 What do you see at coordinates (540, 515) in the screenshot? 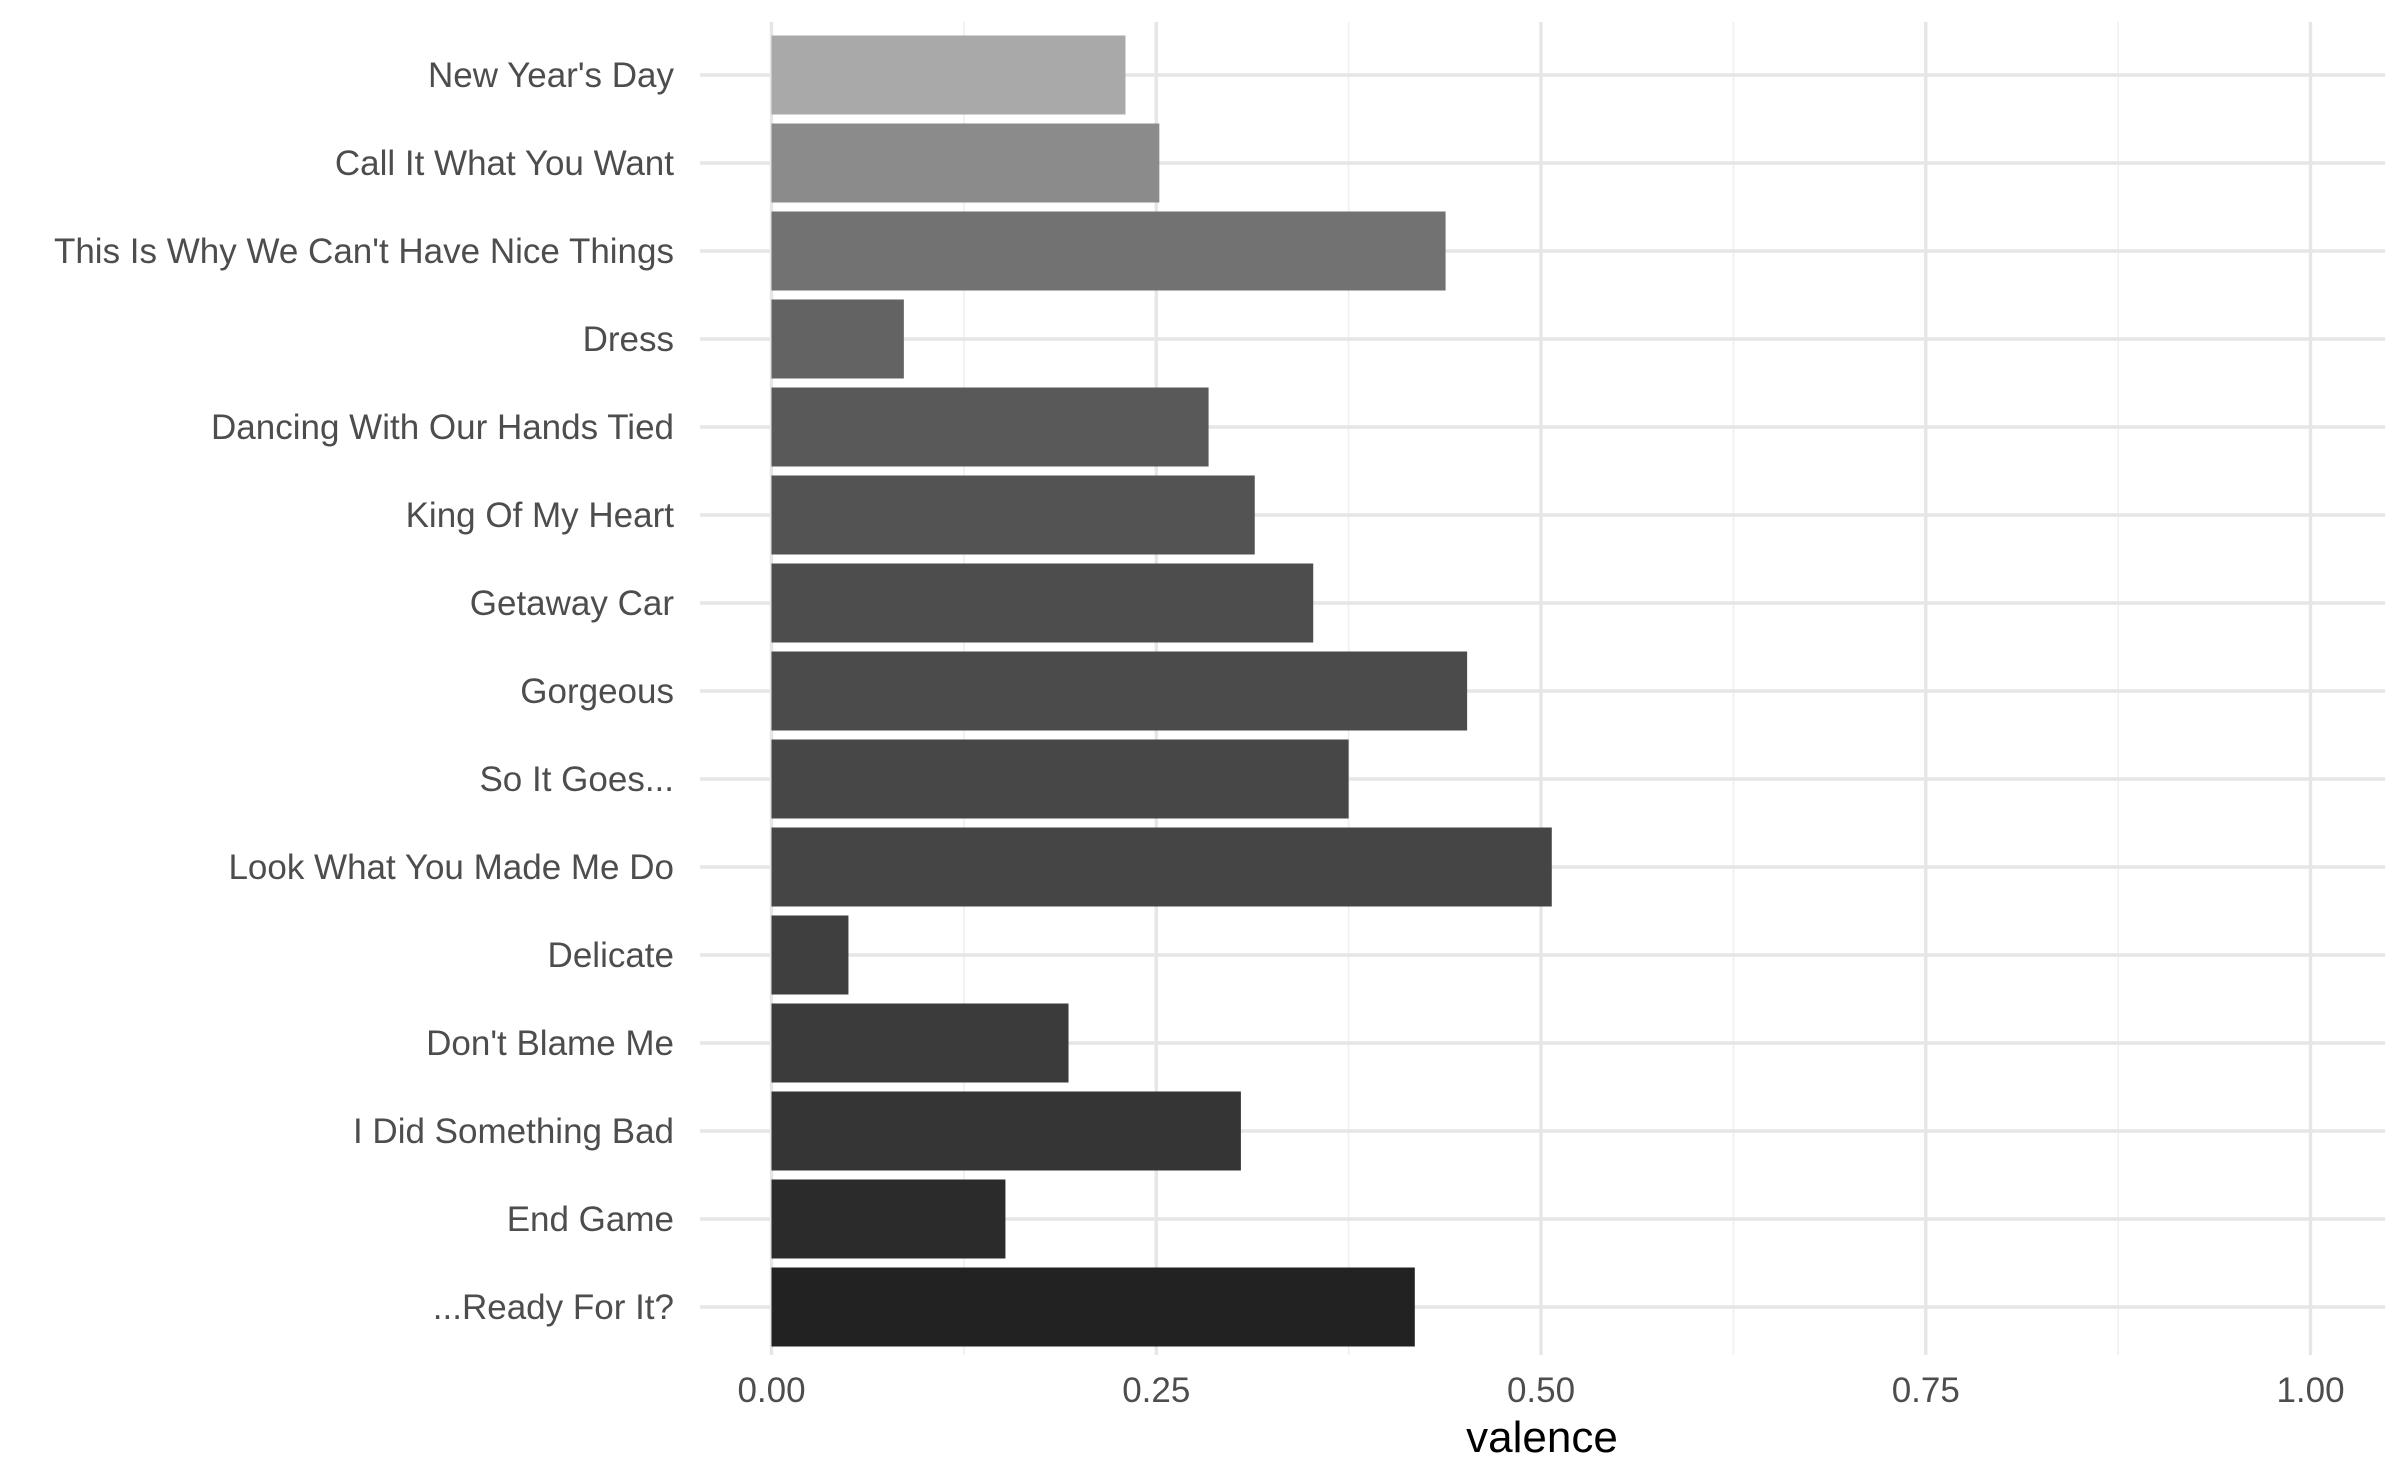
I see `y-tick-label: King Of My Heart` at bounding box center [540, 515].